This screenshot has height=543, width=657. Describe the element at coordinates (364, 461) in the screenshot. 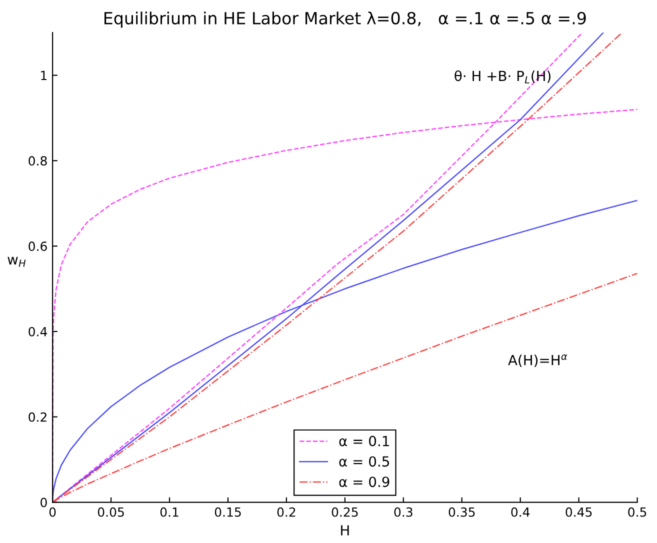

I see `legend-label: α = 0.5` at that location.